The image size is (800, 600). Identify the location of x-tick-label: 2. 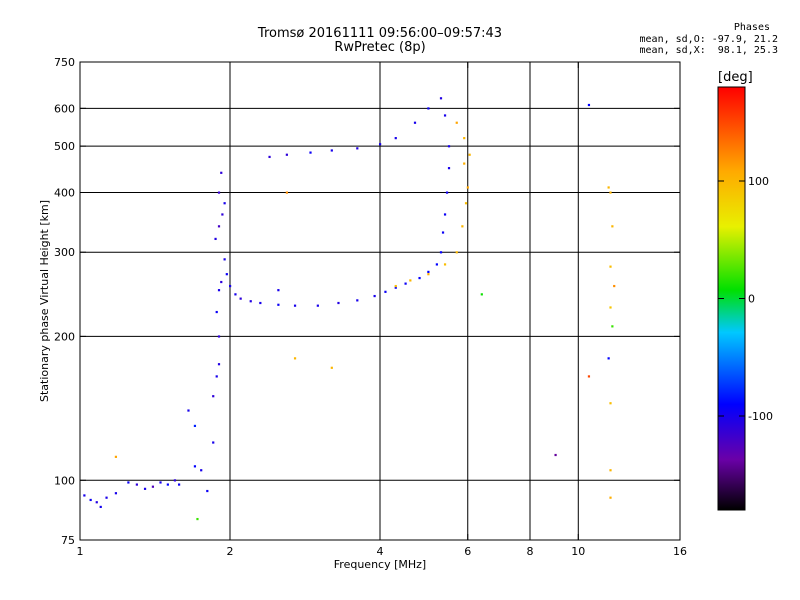
(230, 551).